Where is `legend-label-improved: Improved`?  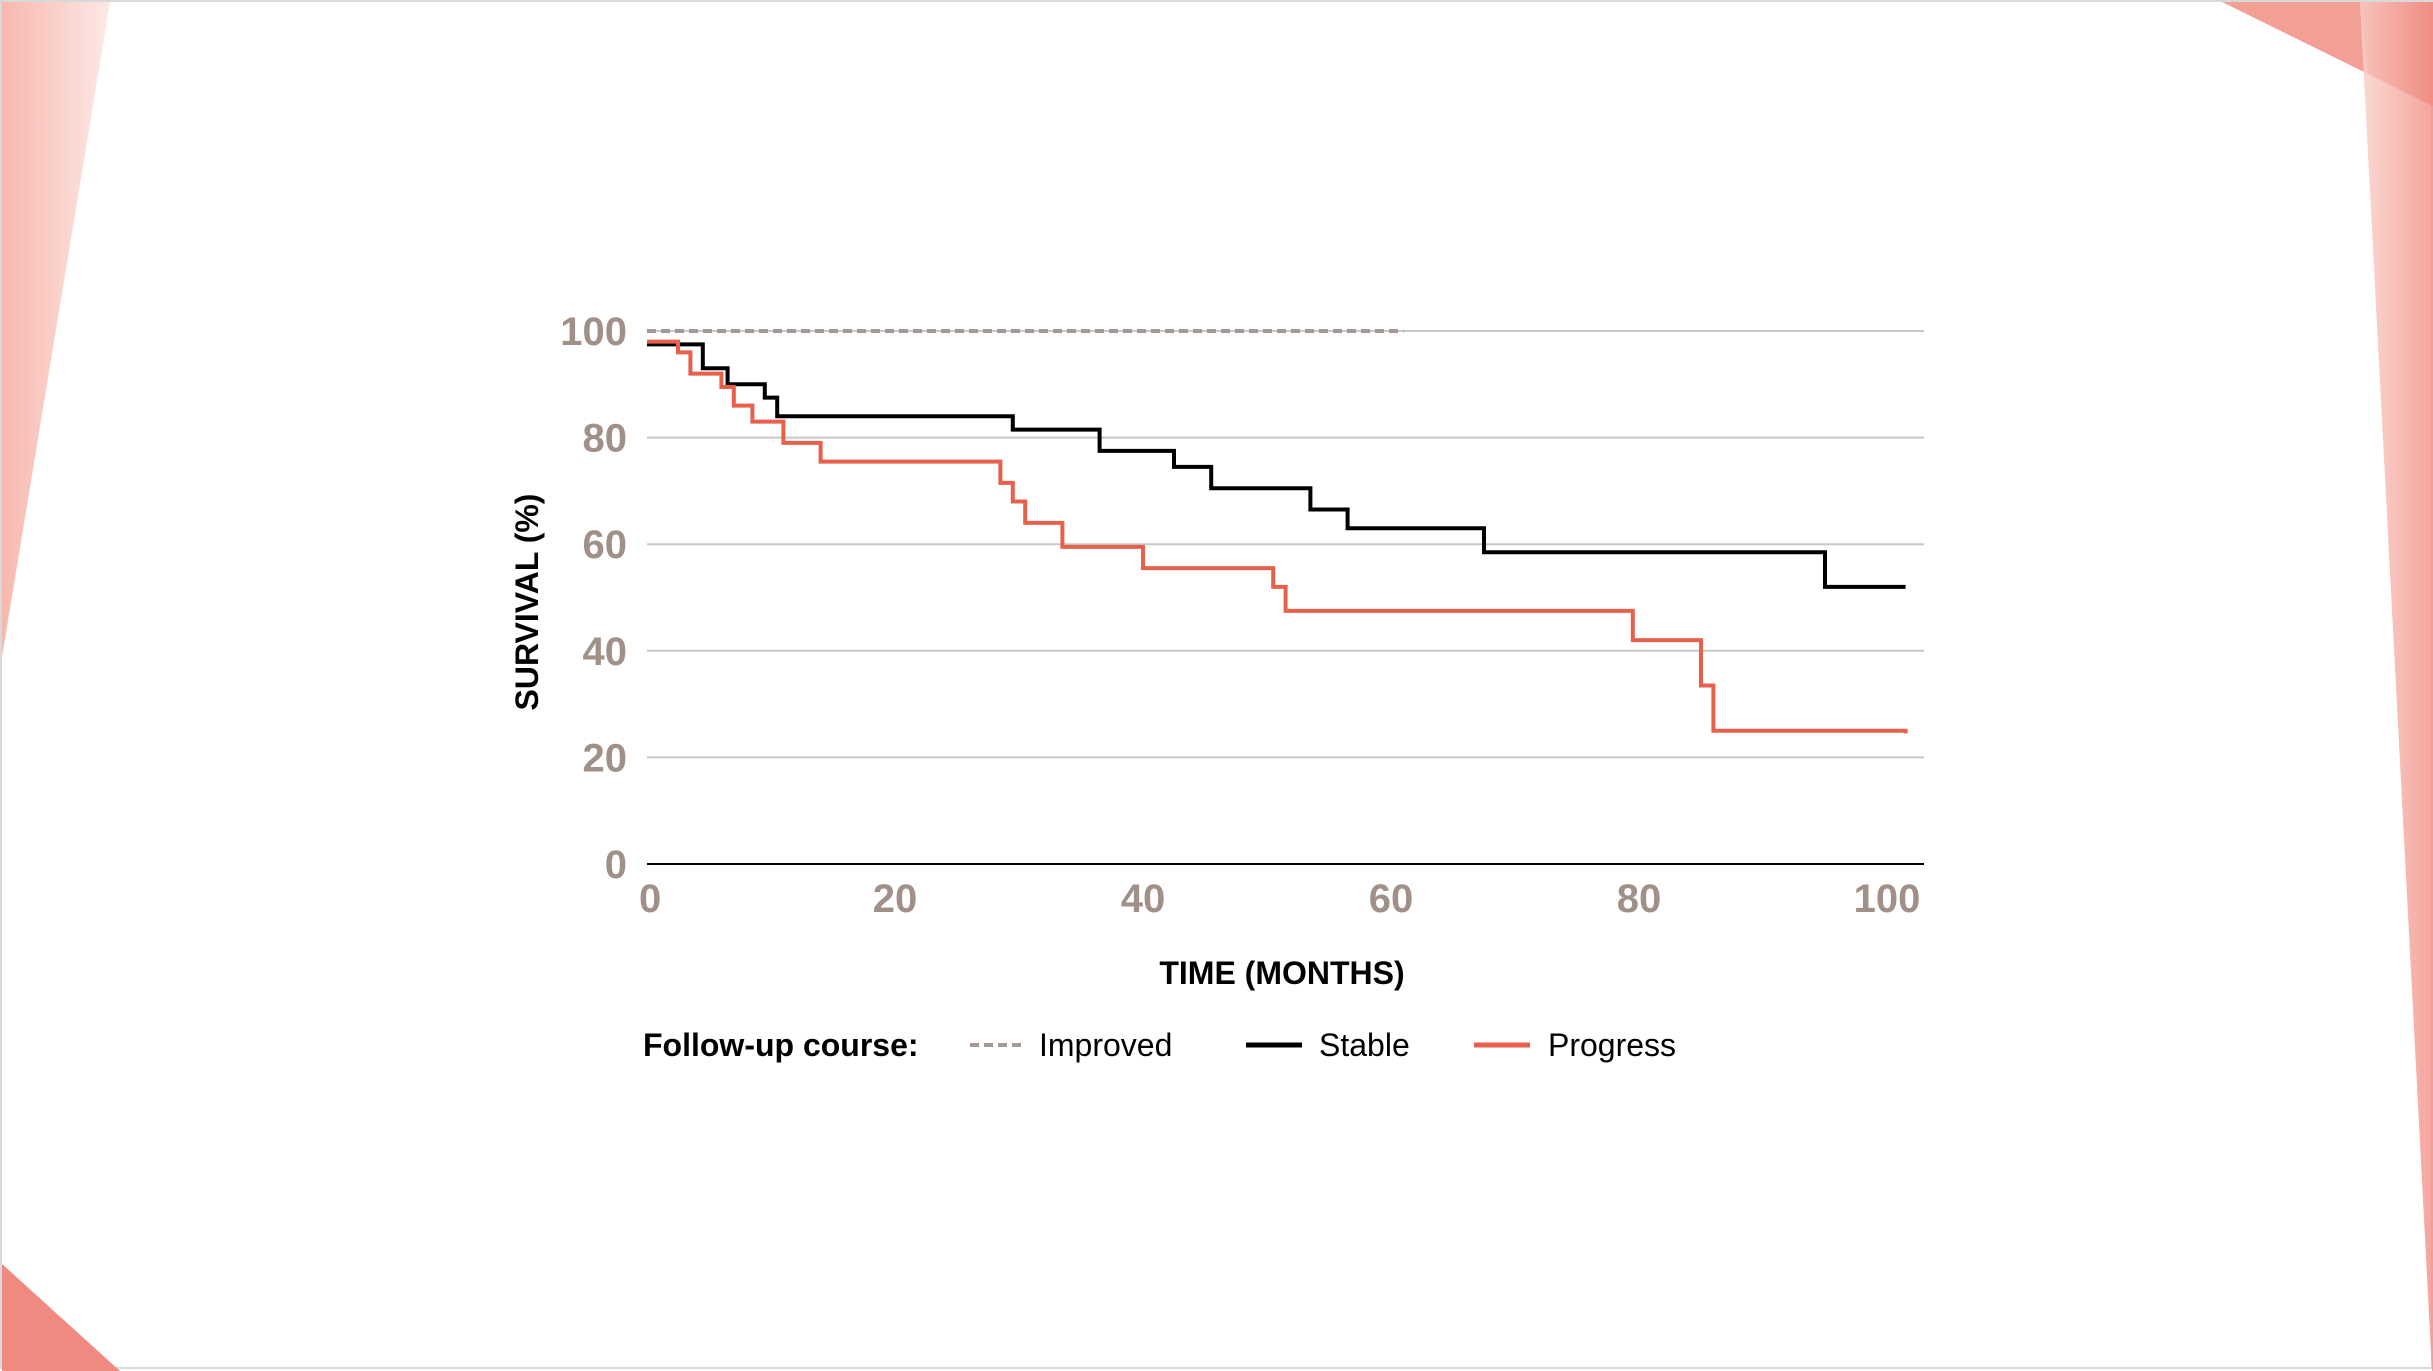 legend-label-improved: Improved is located at coordinates (1105, 1045).